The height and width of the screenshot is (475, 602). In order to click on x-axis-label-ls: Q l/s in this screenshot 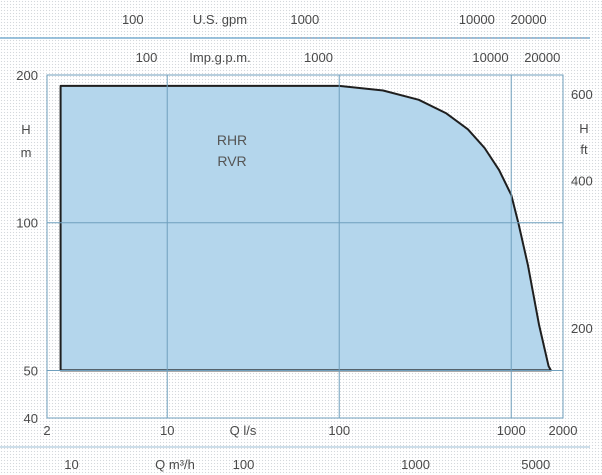, I will do `click(243, 430)`.